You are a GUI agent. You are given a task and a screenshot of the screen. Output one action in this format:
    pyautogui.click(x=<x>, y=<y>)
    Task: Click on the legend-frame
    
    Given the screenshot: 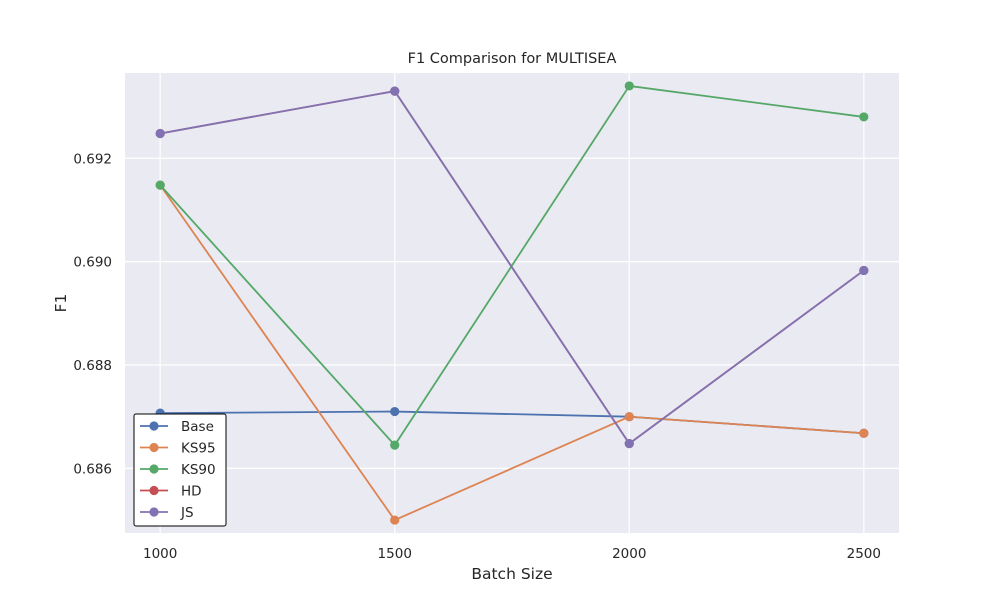 What is the action you would take?
    pyautogui.click(x=180, y=470)
    